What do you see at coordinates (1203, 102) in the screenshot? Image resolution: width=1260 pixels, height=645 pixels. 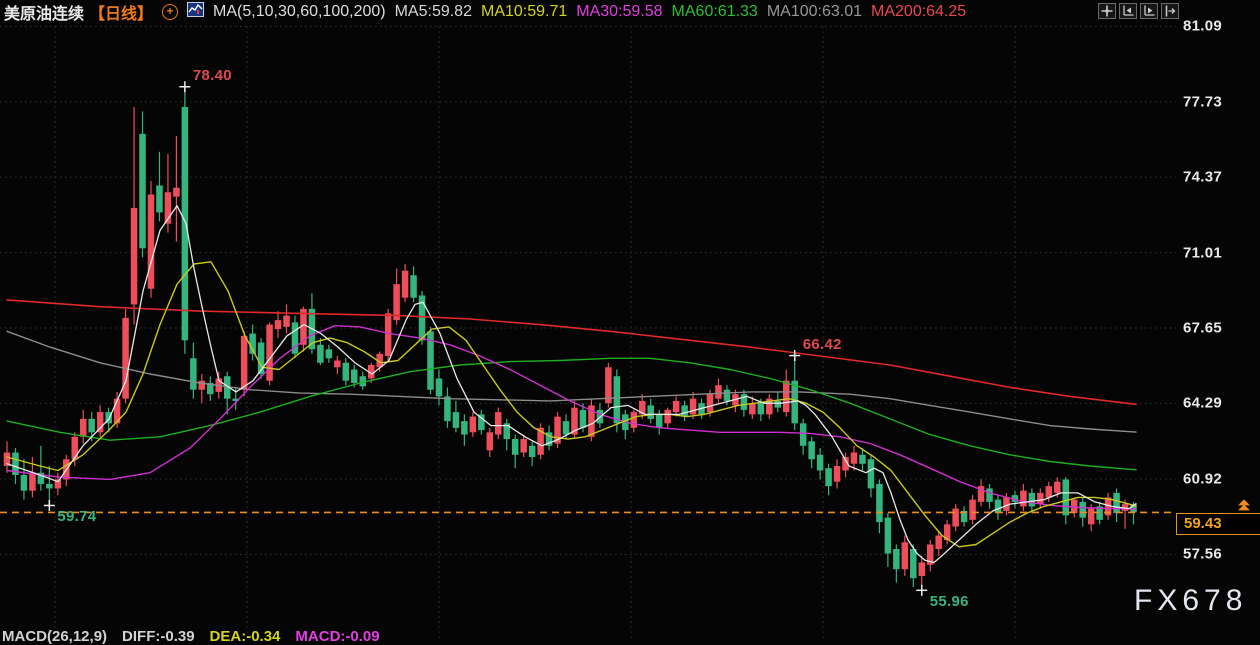 I see `y-axis-label: 77.73` at bounding box center [1203, 102].